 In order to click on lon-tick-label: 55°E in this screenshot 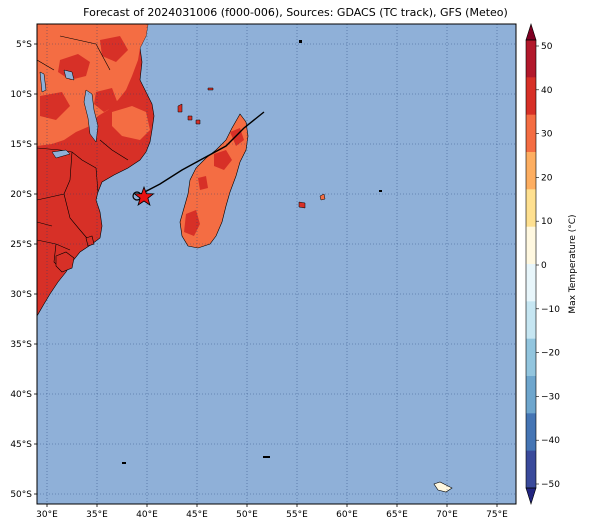, I will do `click(297, 515)`.